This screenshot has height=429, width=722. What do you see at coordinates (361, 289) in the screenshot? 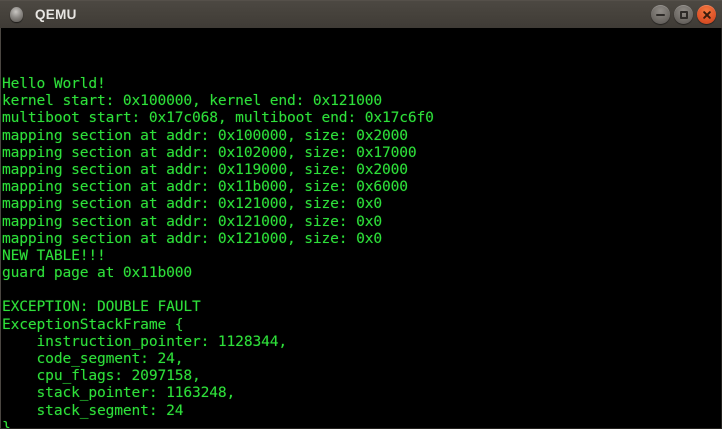
I see `console-line` at bounding box center [361, 289].